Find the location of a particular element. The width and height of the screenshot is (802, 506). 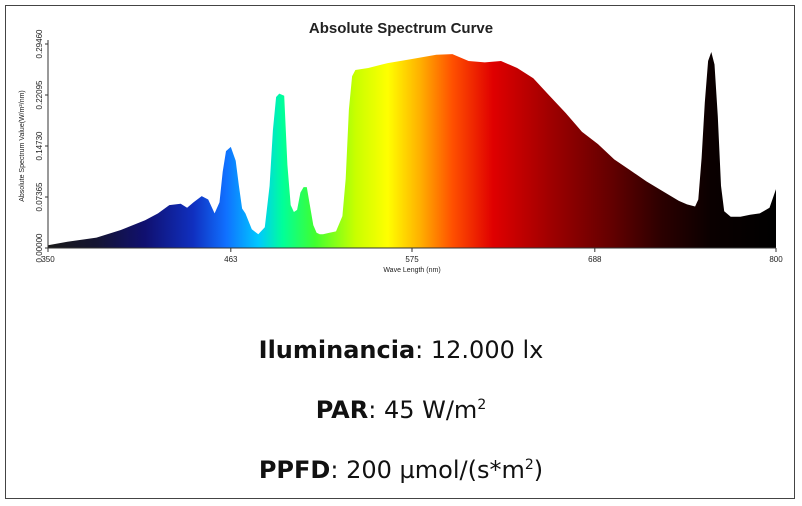

metric-suffix: ) is located at coordinates (538, 470).